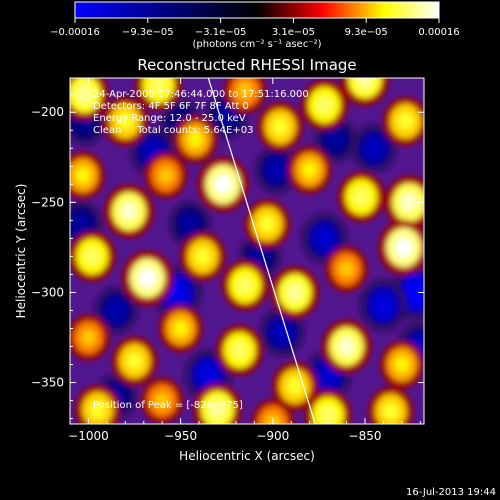 The height and width of the screenshot is (500, 500). What do you see at coordinates (180, 436) in the screenshot?
I see `x-tick-label: −950` at bounding box center [180, 436].